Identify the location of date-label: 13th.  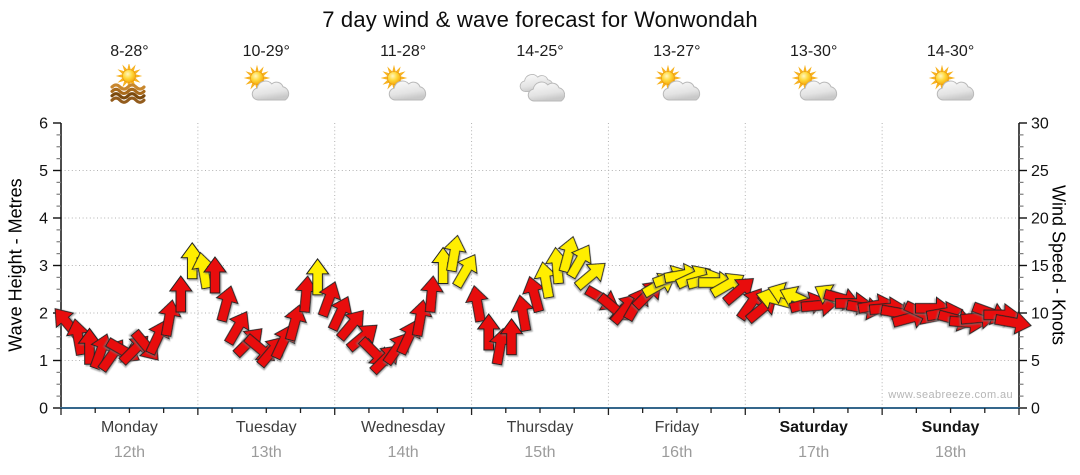
(266, 452).